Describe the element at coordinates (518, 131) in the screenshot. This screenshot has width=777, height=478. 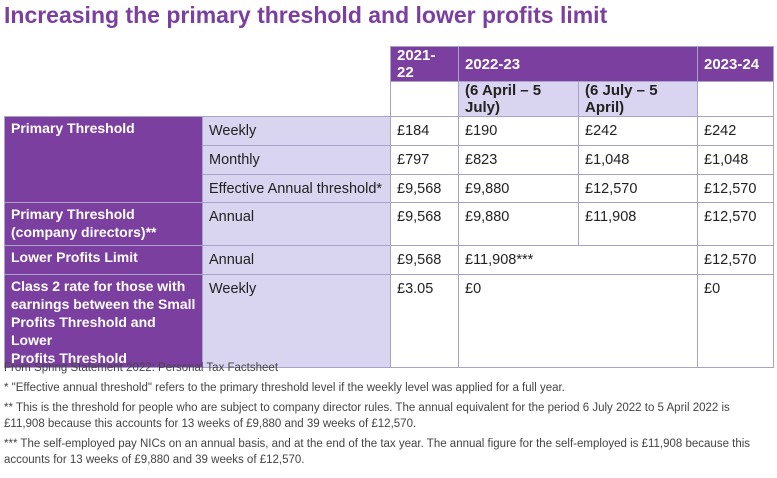
I see `table-cell: £190` at that location.